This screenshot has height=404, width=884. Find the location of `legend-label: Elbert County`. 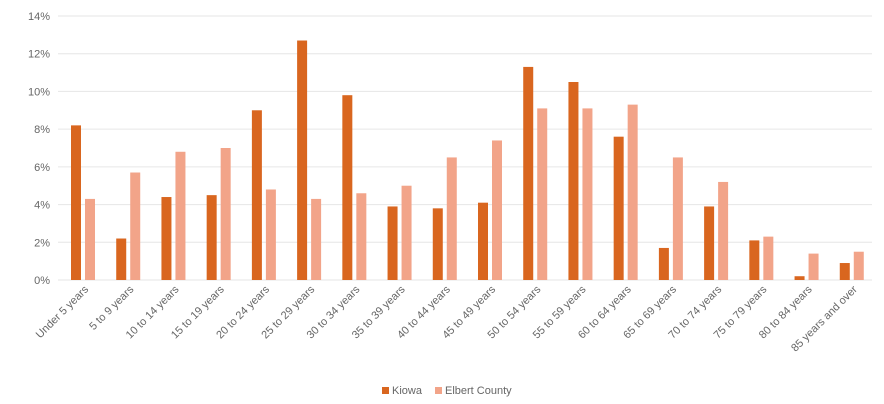

legend-label: Elbert County is located at coordinates (478, 391).